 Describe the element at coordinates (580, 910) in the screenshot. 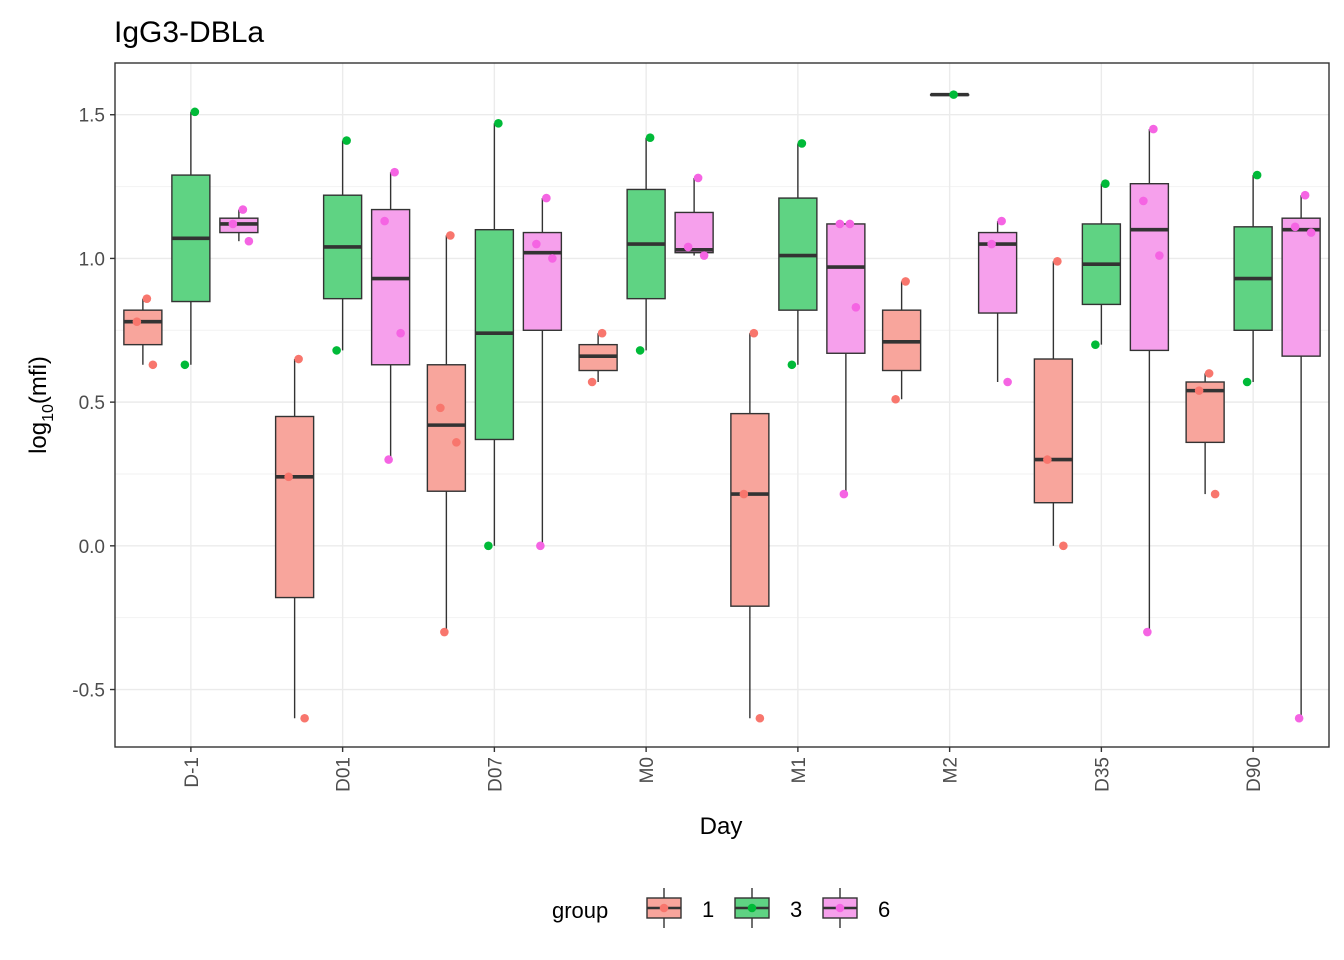

I see `legend-title: group` at that location.